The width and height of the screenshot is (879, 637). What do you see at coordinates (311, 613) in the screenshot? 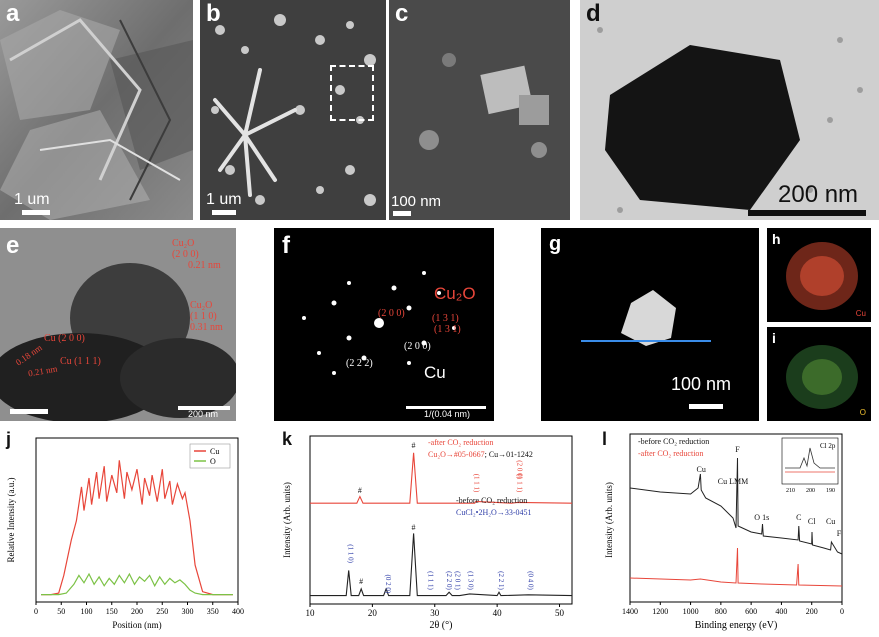
I see `x-tick-label: 10` at bounding box center [311, 613].